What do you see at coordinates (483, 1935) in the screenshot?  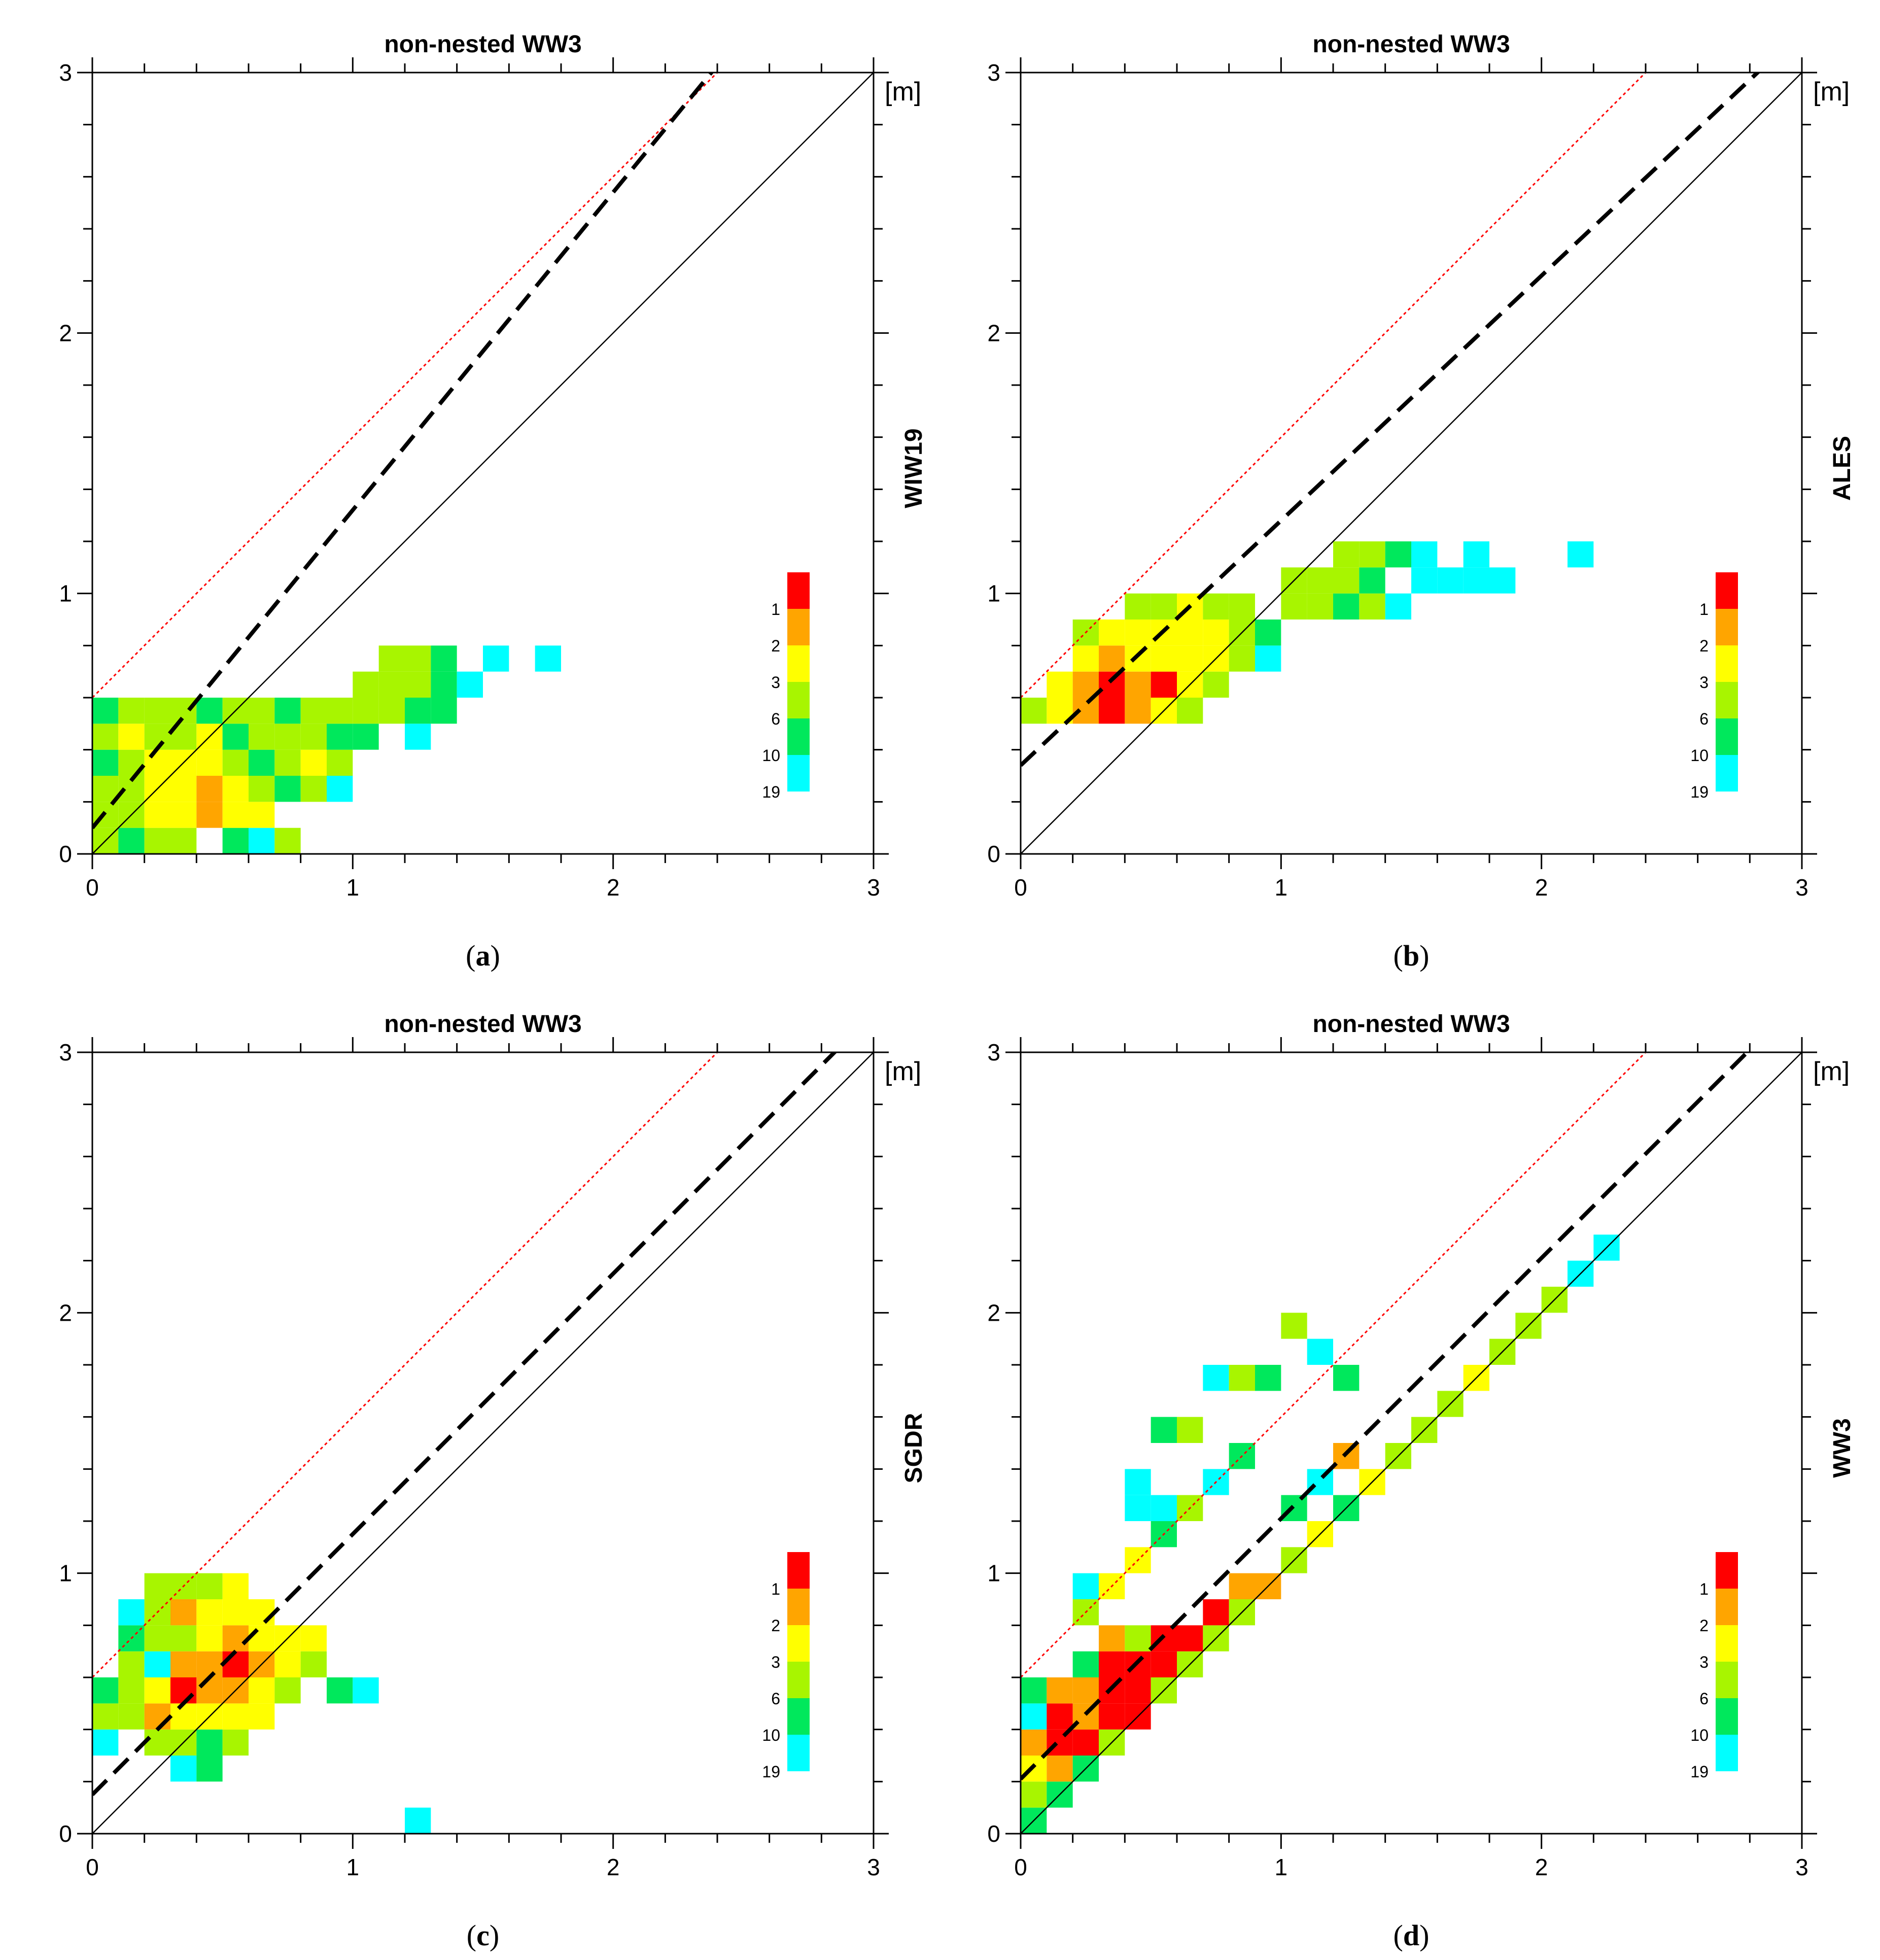 I see `panel-label: (c)` at bounding box center [483, 1935].